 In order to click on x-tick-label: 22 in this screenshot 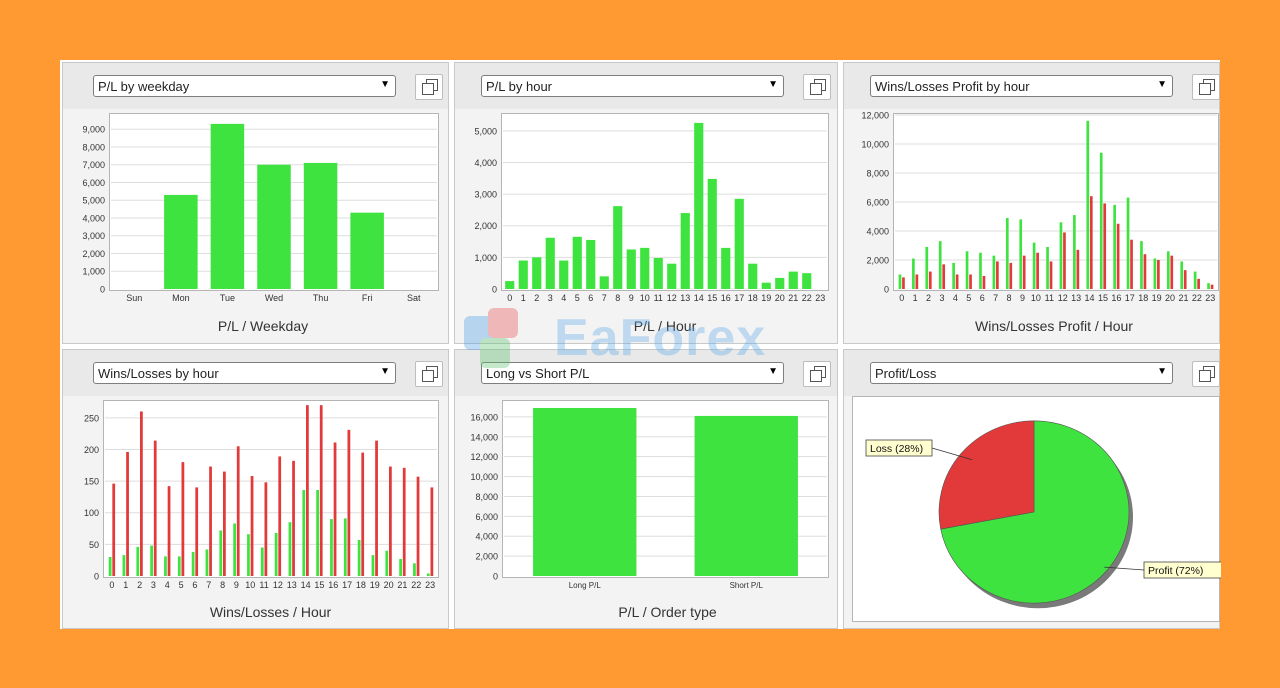, I will do `click(416, 585)`.